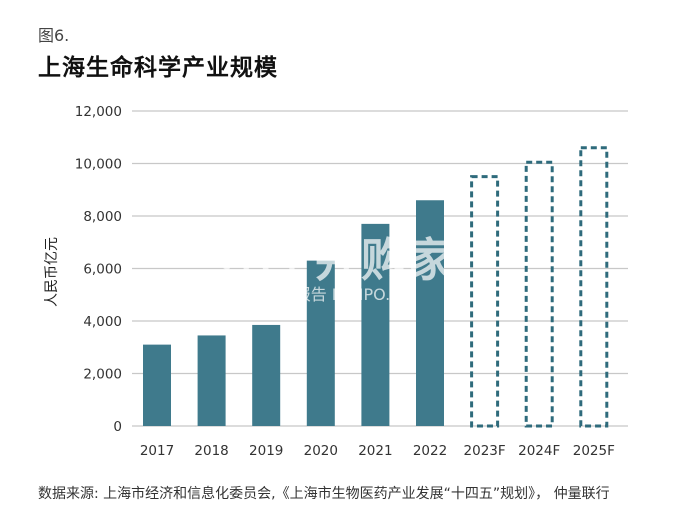  Describe the element at coordinates (54, 35) in the screenshot. I see `figure-label: 图6.` at that location.